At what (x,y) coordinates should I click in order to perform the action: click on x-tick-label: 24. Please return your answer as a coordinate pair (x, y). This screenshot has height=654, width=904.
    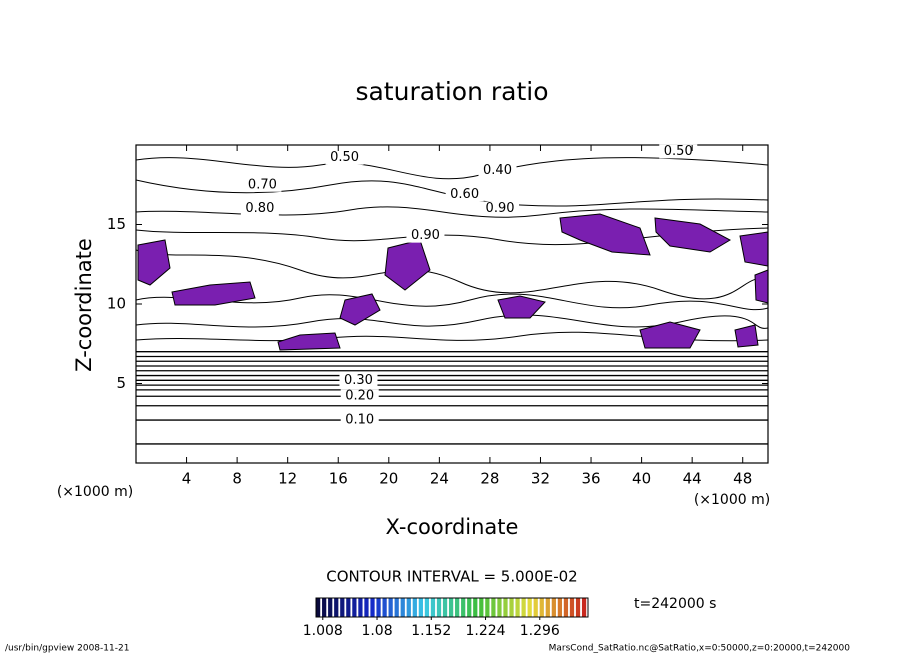
    Looking at the image, I should click on (439, 479).